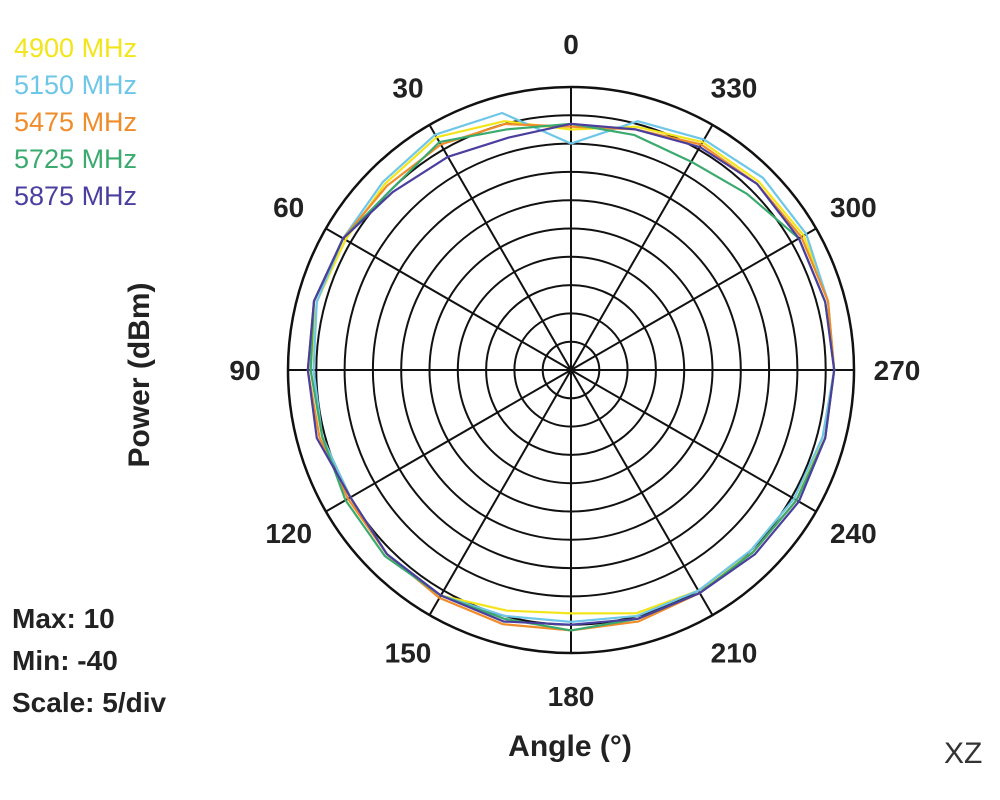  I want to click on angle-tick-270: 270, so click(897, 370).